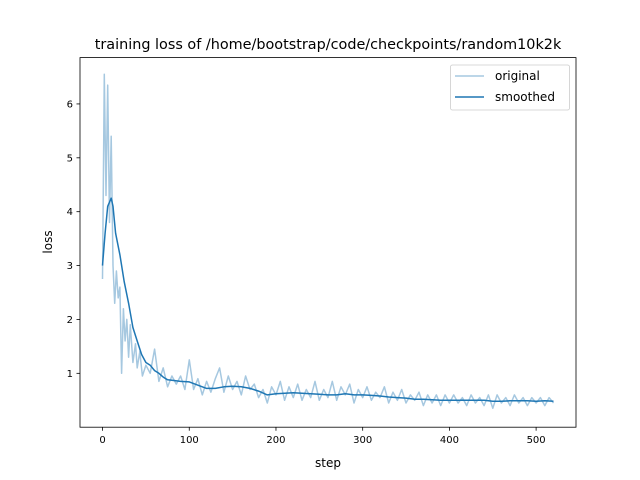 Image resolution: width=640 pixels, height=480 pixels. Describe the element at coordinates (48, 241) in the screenshot. I see `y-axis-label: loss` at that location.